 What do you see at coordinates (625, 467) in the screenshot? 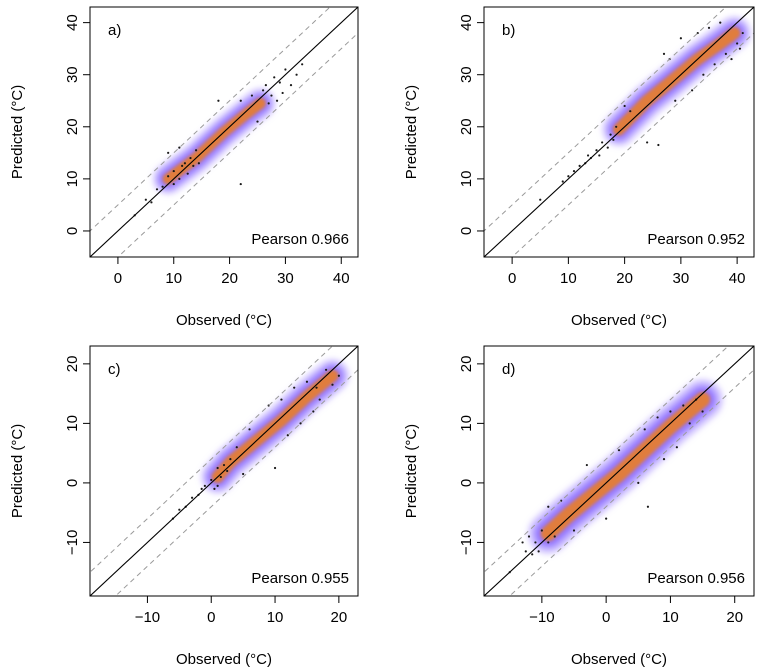
I see `density-core` at bounding box center [625, 467].